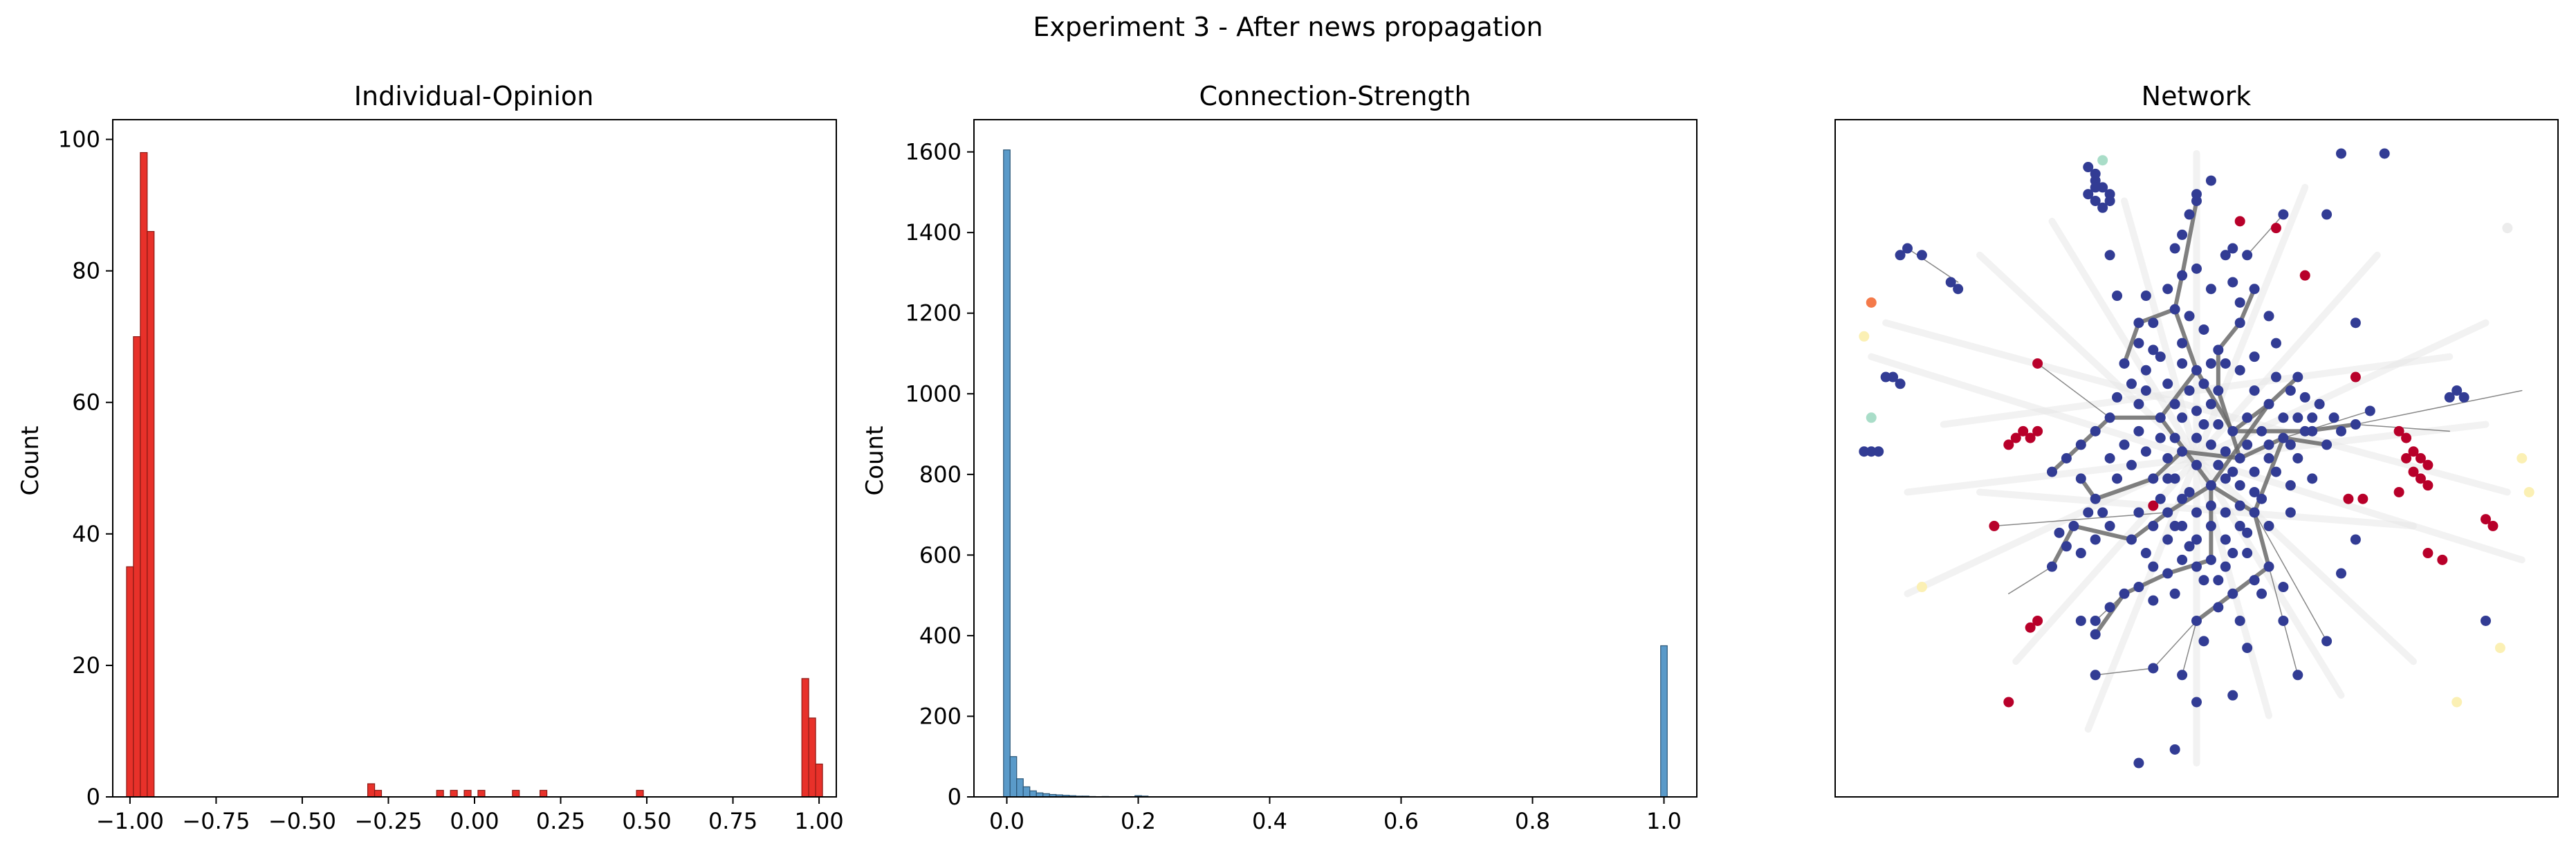 This screenshot has height=855, width=2576. What do you see at coordinates (1006, 821) in the screenshot?
I see `x-tick-label: 0.0` at bounding box center [1006, 821].